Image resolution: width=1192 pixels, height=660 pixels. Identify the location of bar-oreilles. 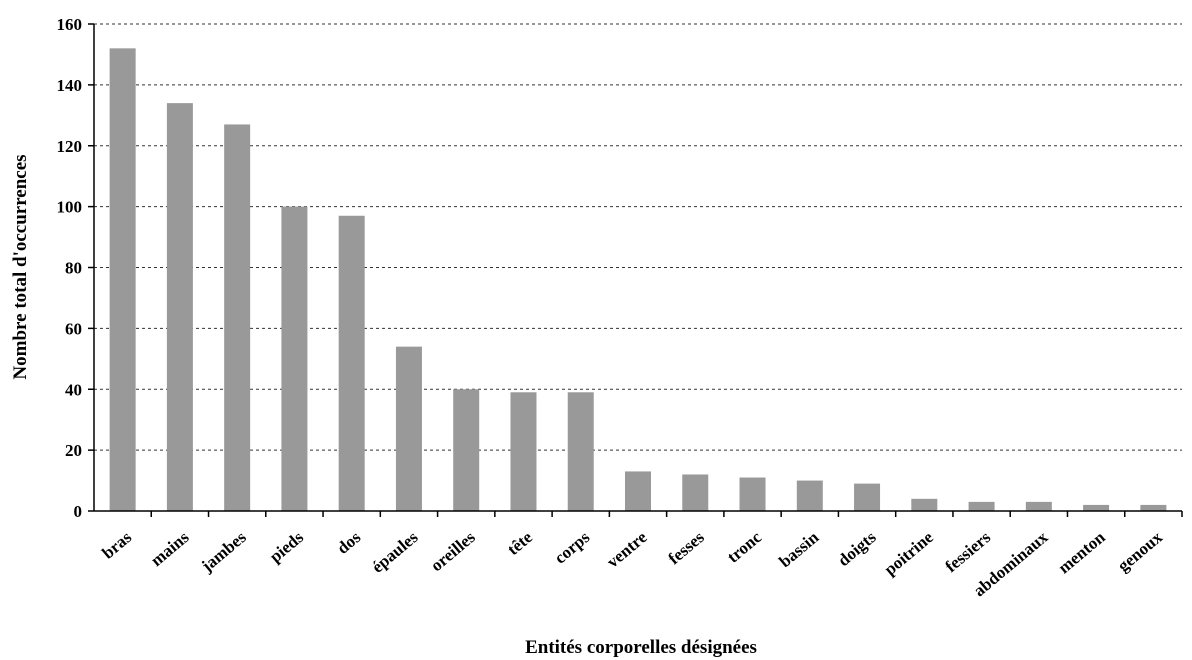
(466, 450).